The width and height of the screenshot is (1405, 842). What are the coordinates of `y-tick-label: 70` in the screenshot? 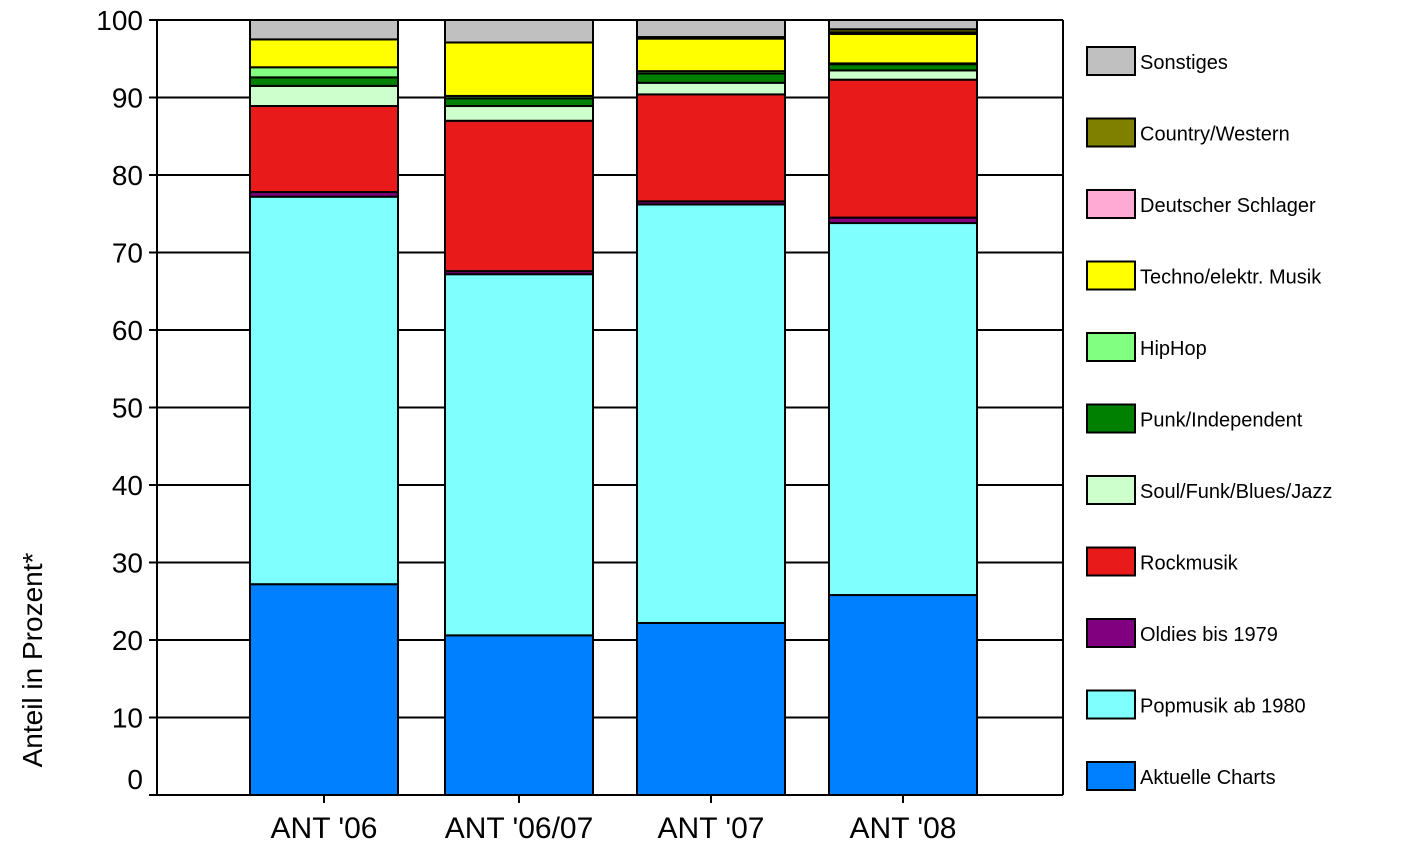 It's located at (127, 253).